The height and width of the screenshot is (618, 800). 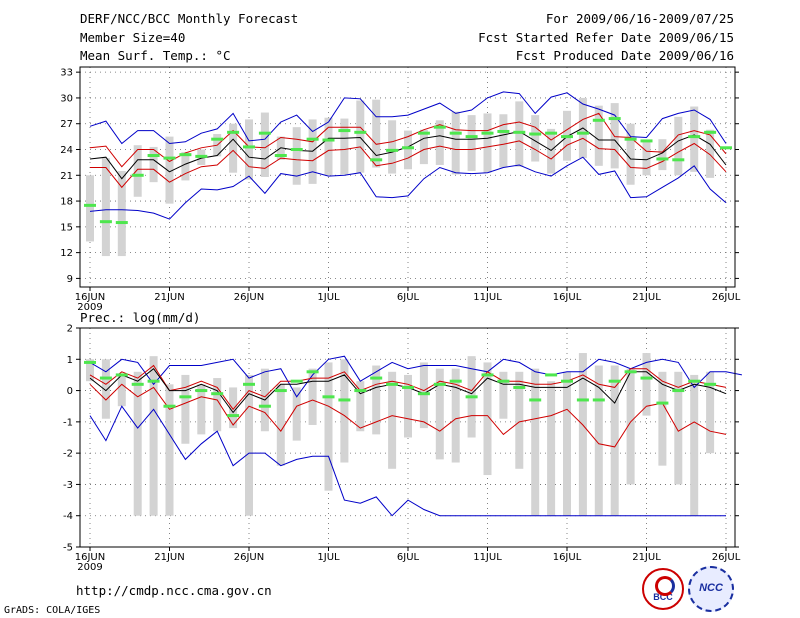 What do you see at coordinates (408, 188) in the screenshot?
I see `temp-min-line` at bounding box center [408, 188].